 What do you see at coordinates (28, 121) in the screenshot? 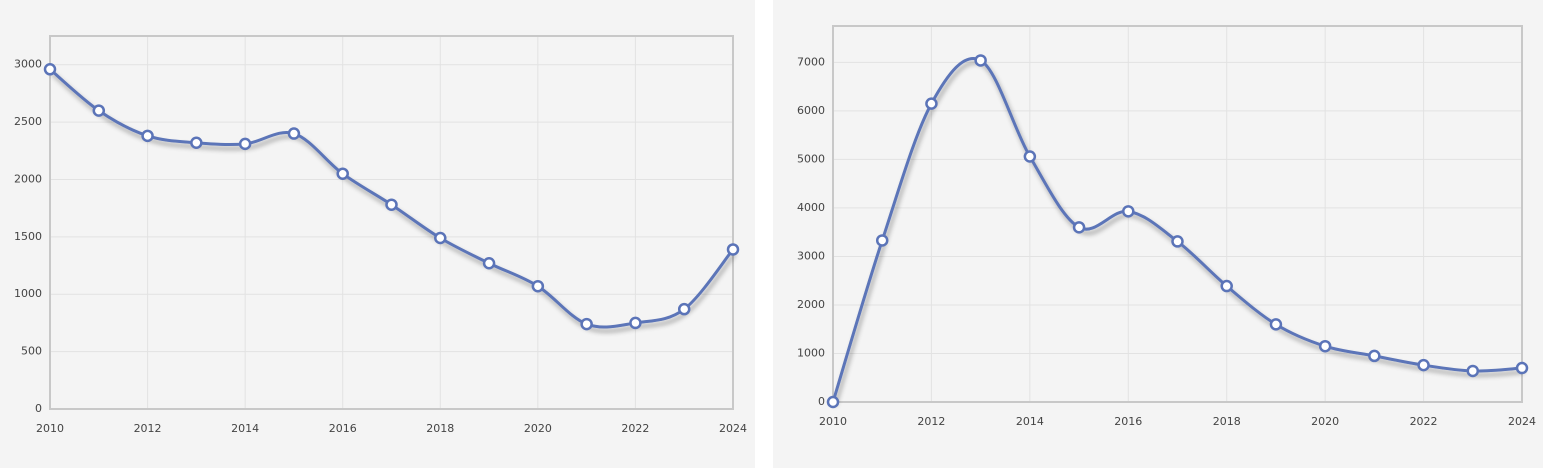
I see `y-tick-label: 2500` at bounding box center [28, 121].